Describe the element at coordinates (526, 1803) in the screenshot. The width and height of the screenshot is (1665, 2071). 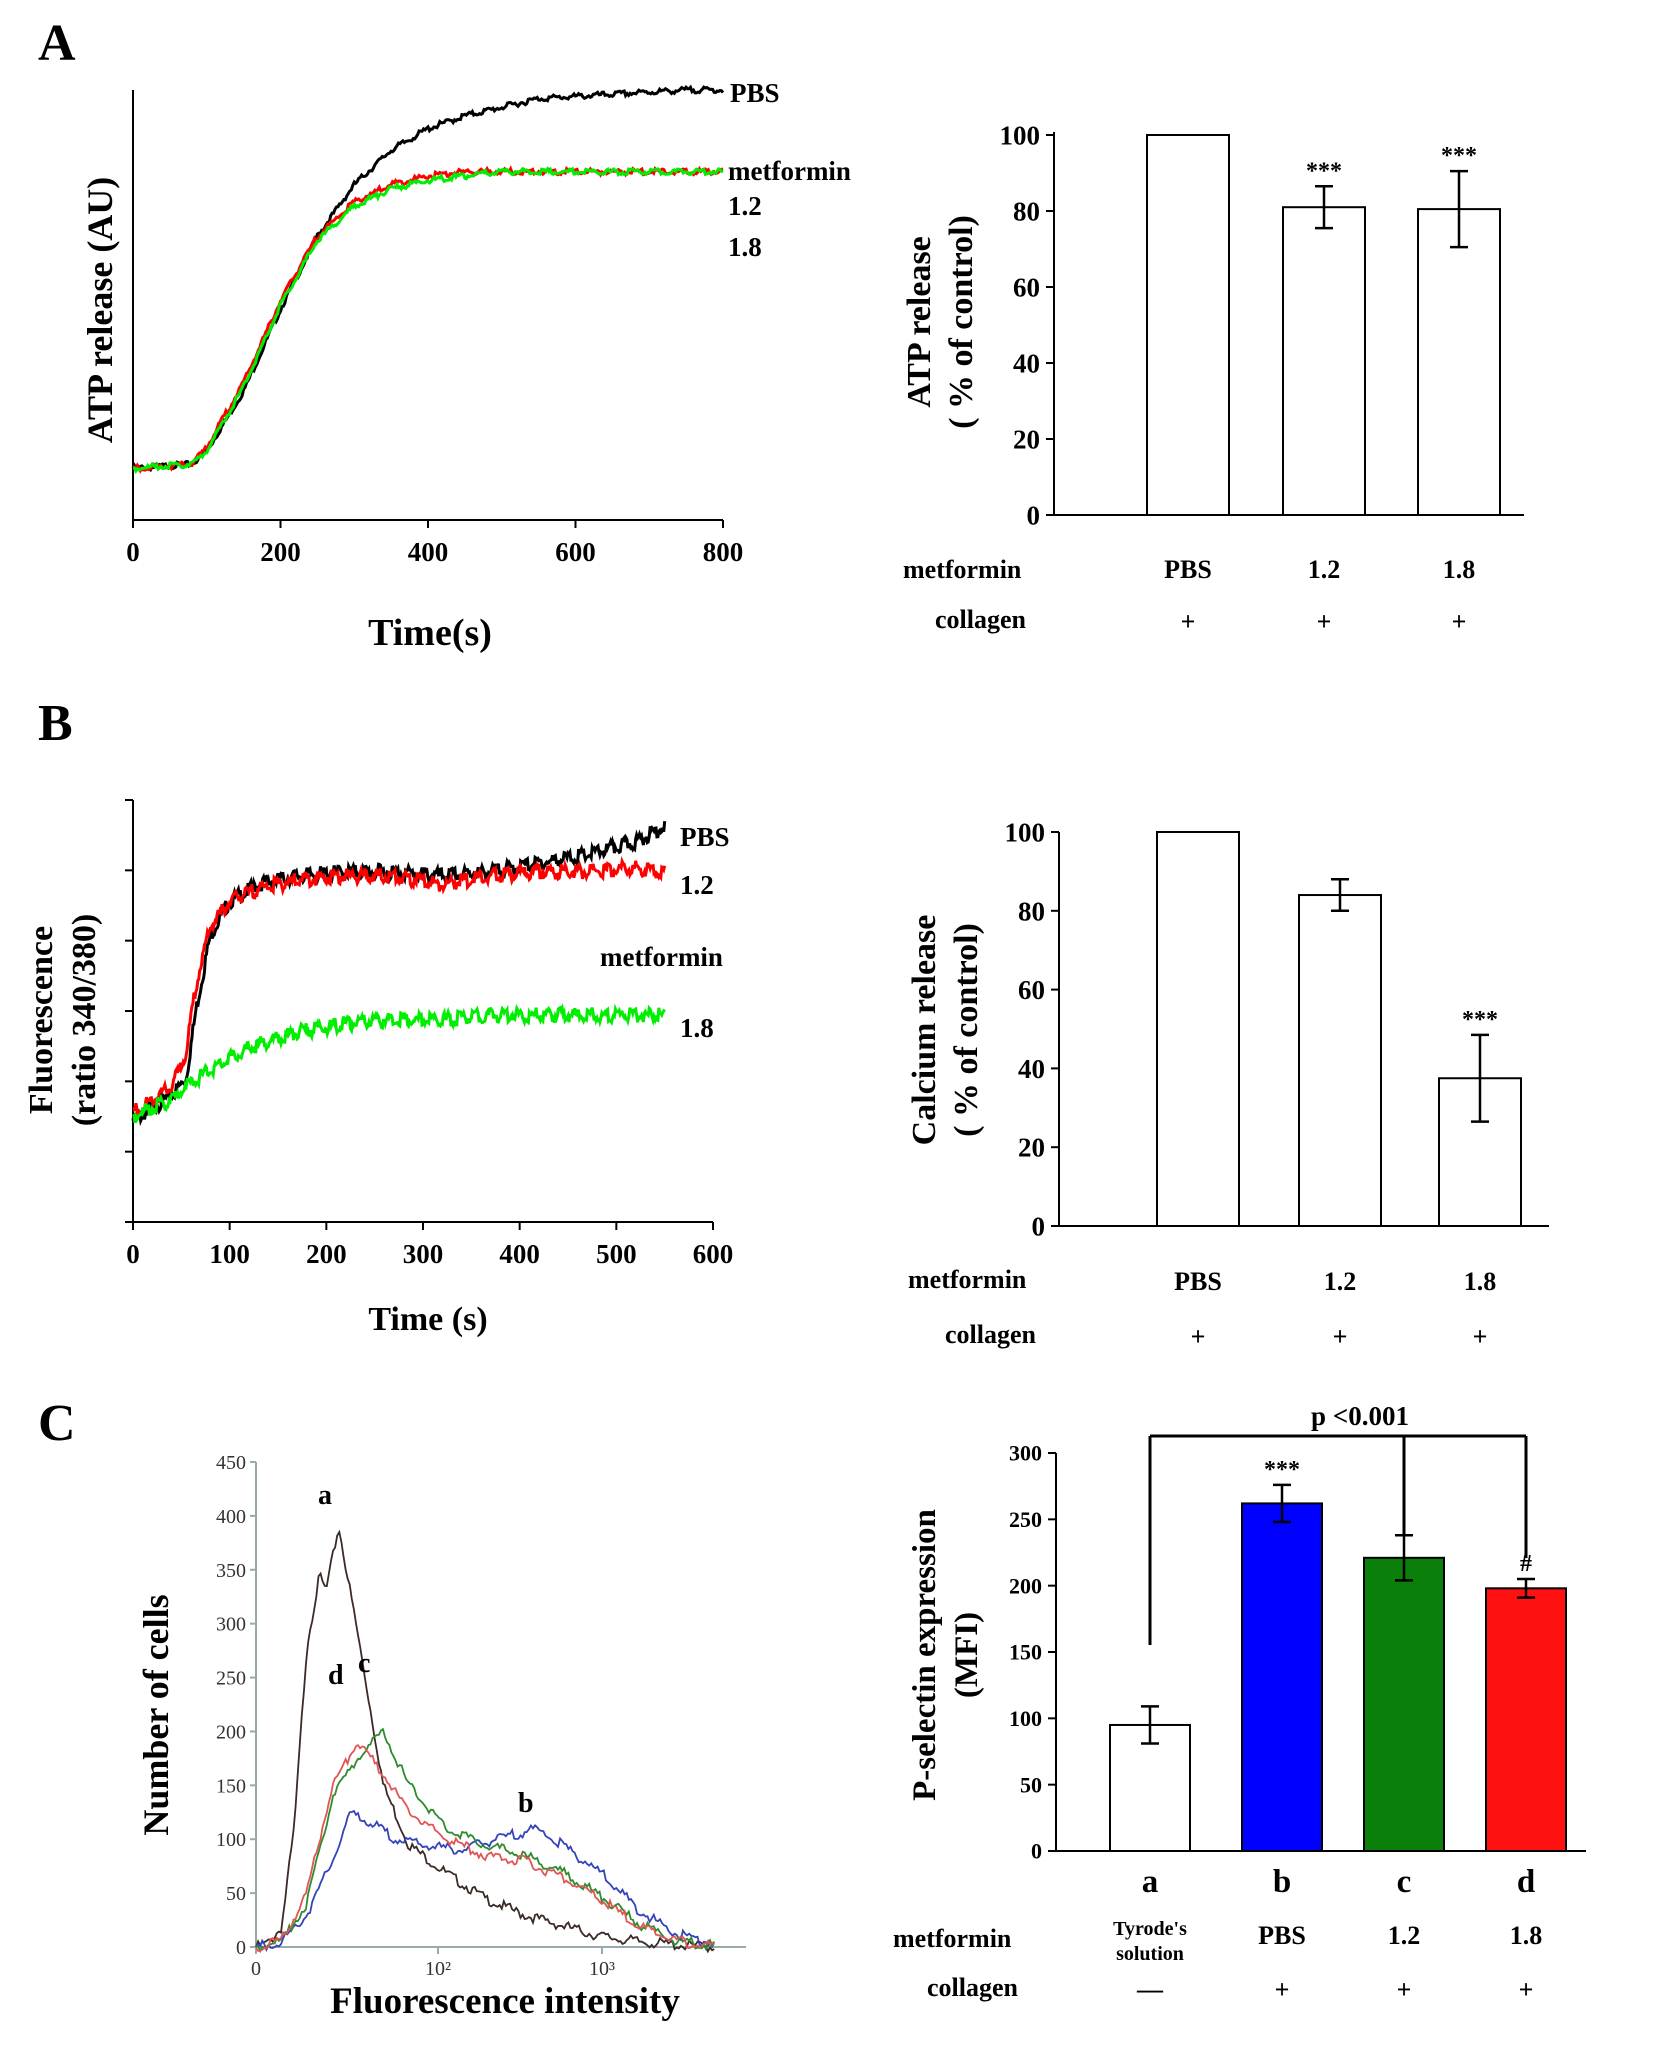
I see `series-label-b: b` at that location.